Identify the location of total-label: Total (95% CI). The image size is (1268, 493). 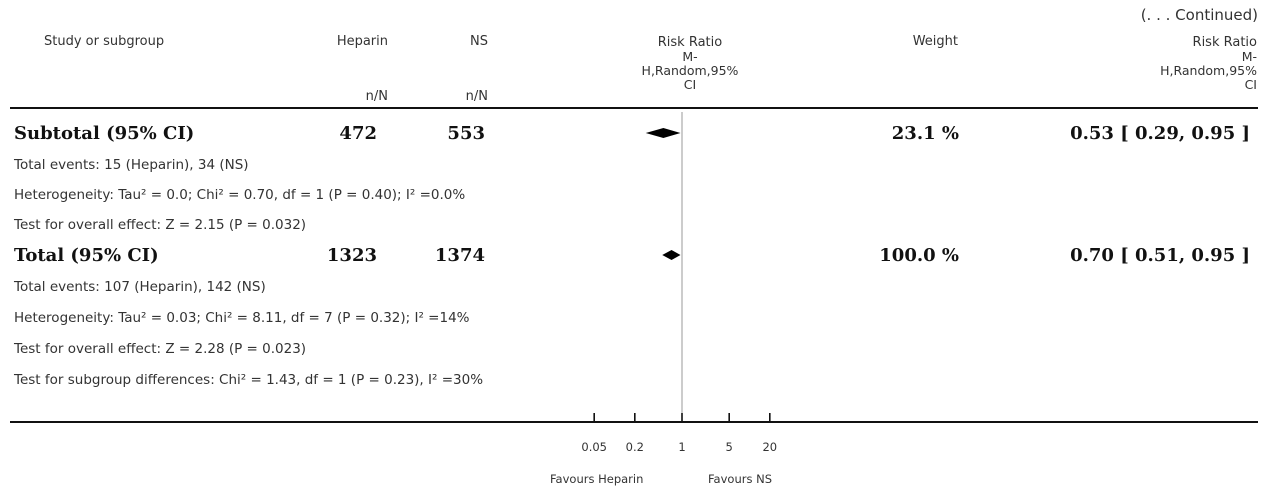
(86, 255).